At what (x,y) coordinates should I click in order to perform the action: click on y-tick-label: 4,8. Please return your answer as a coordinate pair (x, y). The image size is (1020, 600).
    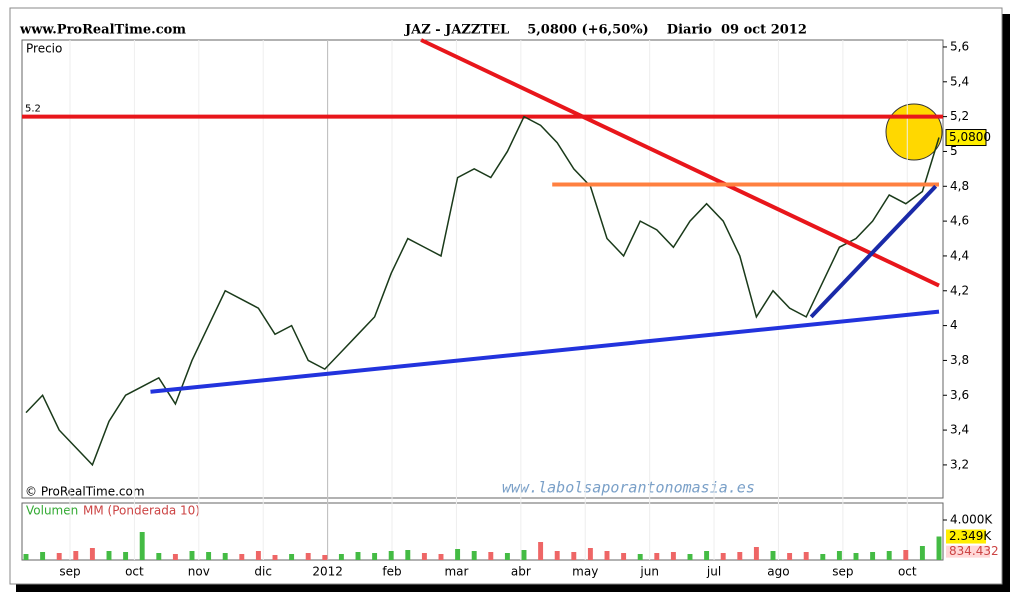
    Looking at the image, I should click on (959, 186).